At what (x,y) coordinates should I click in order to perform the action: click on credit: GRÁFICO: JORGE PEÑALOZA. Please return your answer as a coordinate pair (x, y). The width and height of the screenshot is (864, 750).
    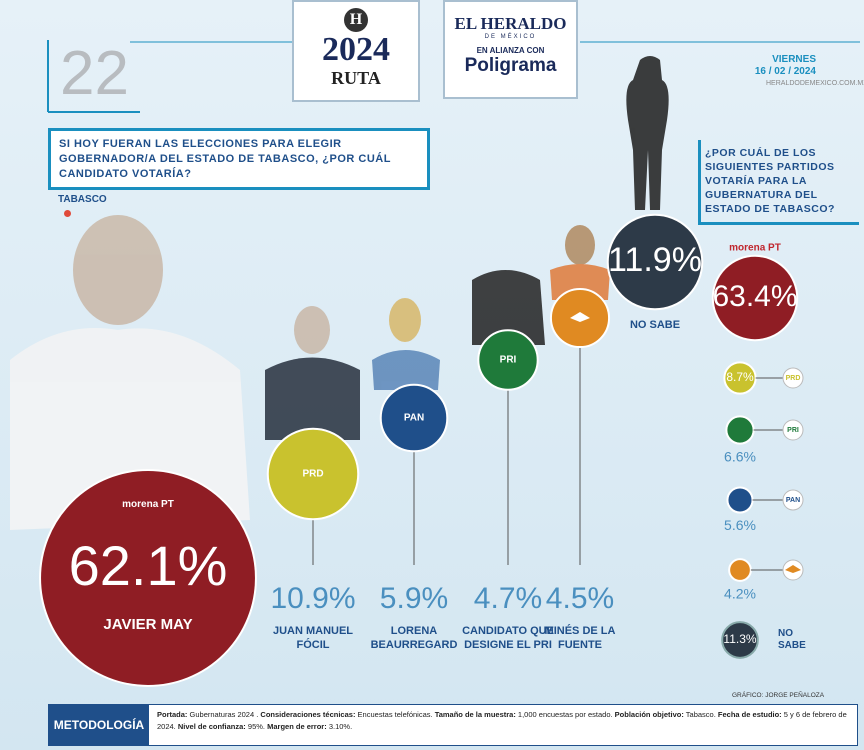
    Looking at the image, I should click on (778, 695).